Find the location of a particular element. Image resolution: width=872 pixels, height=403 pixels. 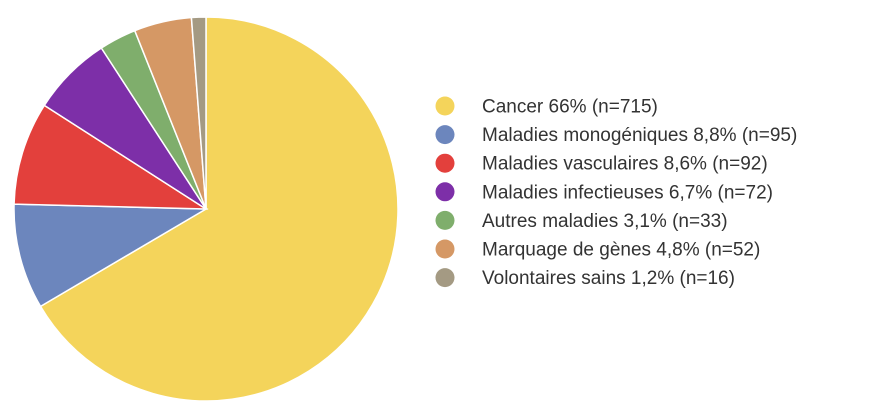

legend-label-volontaires-sains: Volontaires sains 1,2% (n=16) is located at coordinates (608, 278).